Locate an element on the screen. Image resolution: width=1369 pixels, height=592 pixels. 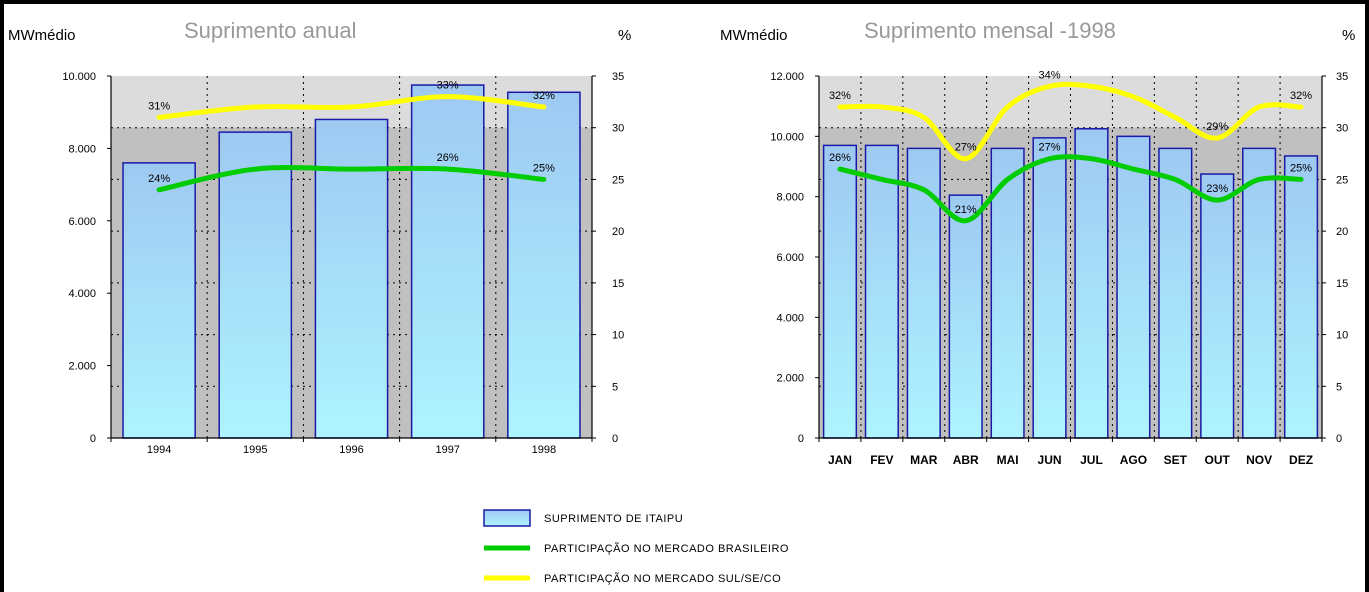
legend-label: PARTICIPAÇÃO NO MERCADO SUL/SE/CO is located at coordinates (662, 578).